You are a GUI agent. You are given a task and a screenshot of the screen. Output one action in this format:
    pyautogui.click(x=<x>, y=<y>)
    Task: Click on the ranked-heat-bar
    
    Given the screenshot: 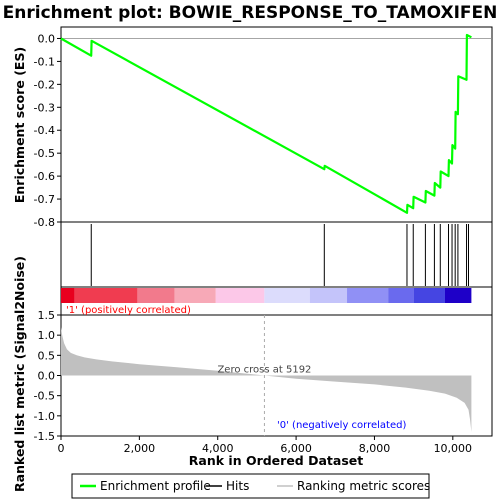 What is the action you would take?
    pyautogui.click(x=266, y=295)
    